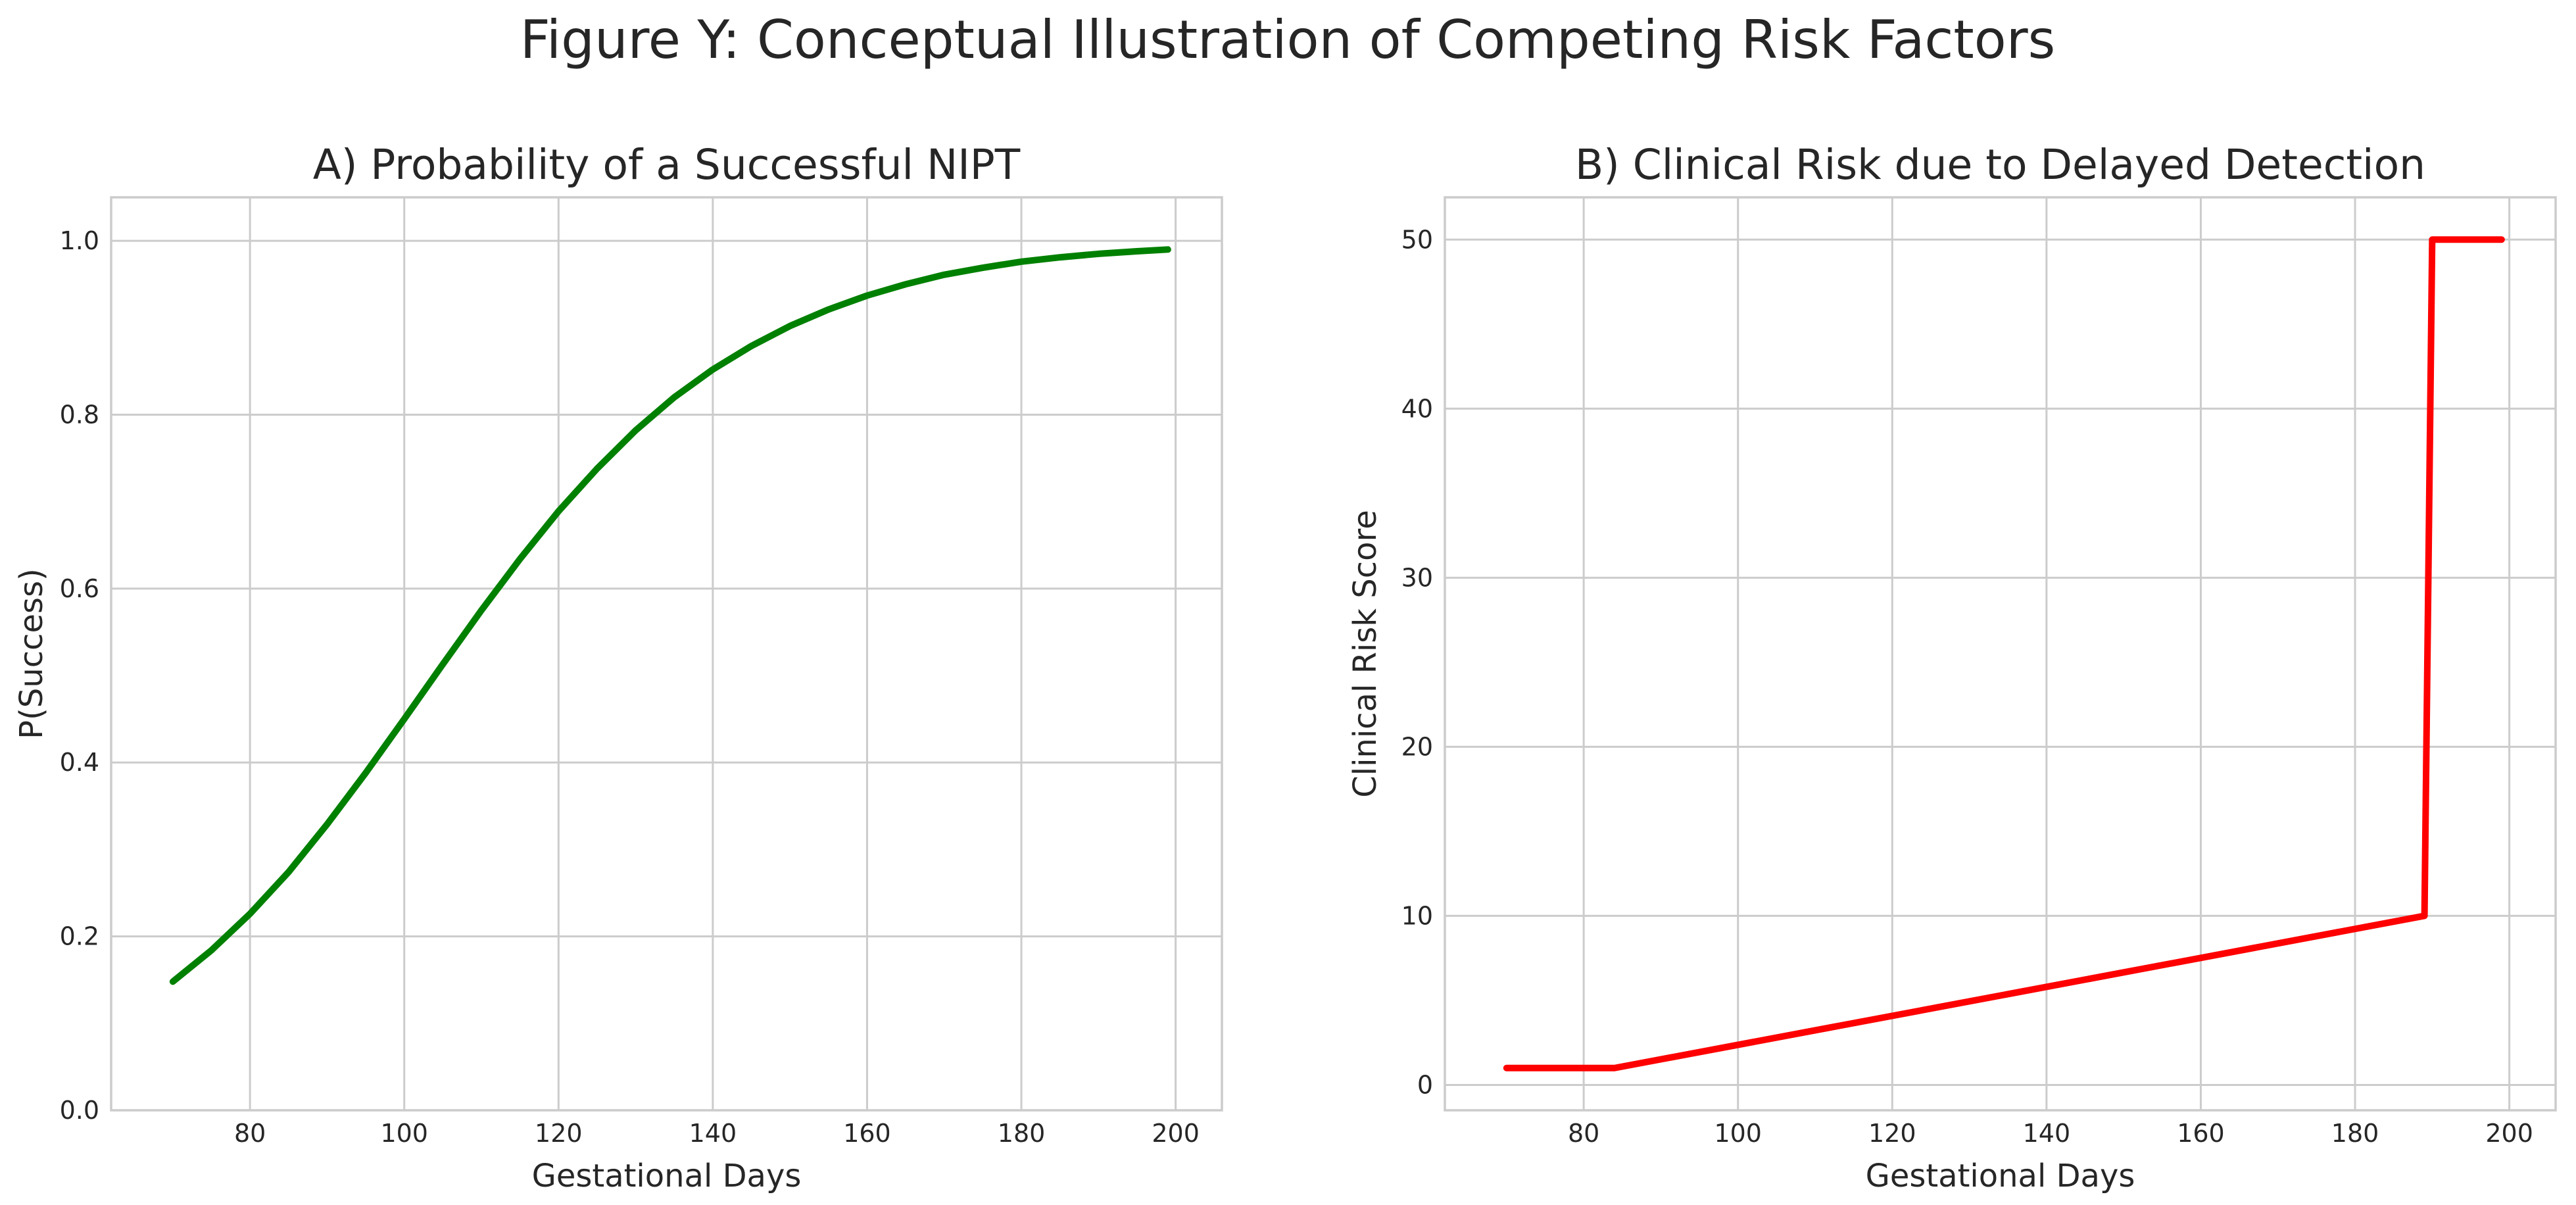 This screenshot has width=2576, height=1205. I want to click on panel-a-y-tick-label: 0.4, so click(79, 762).